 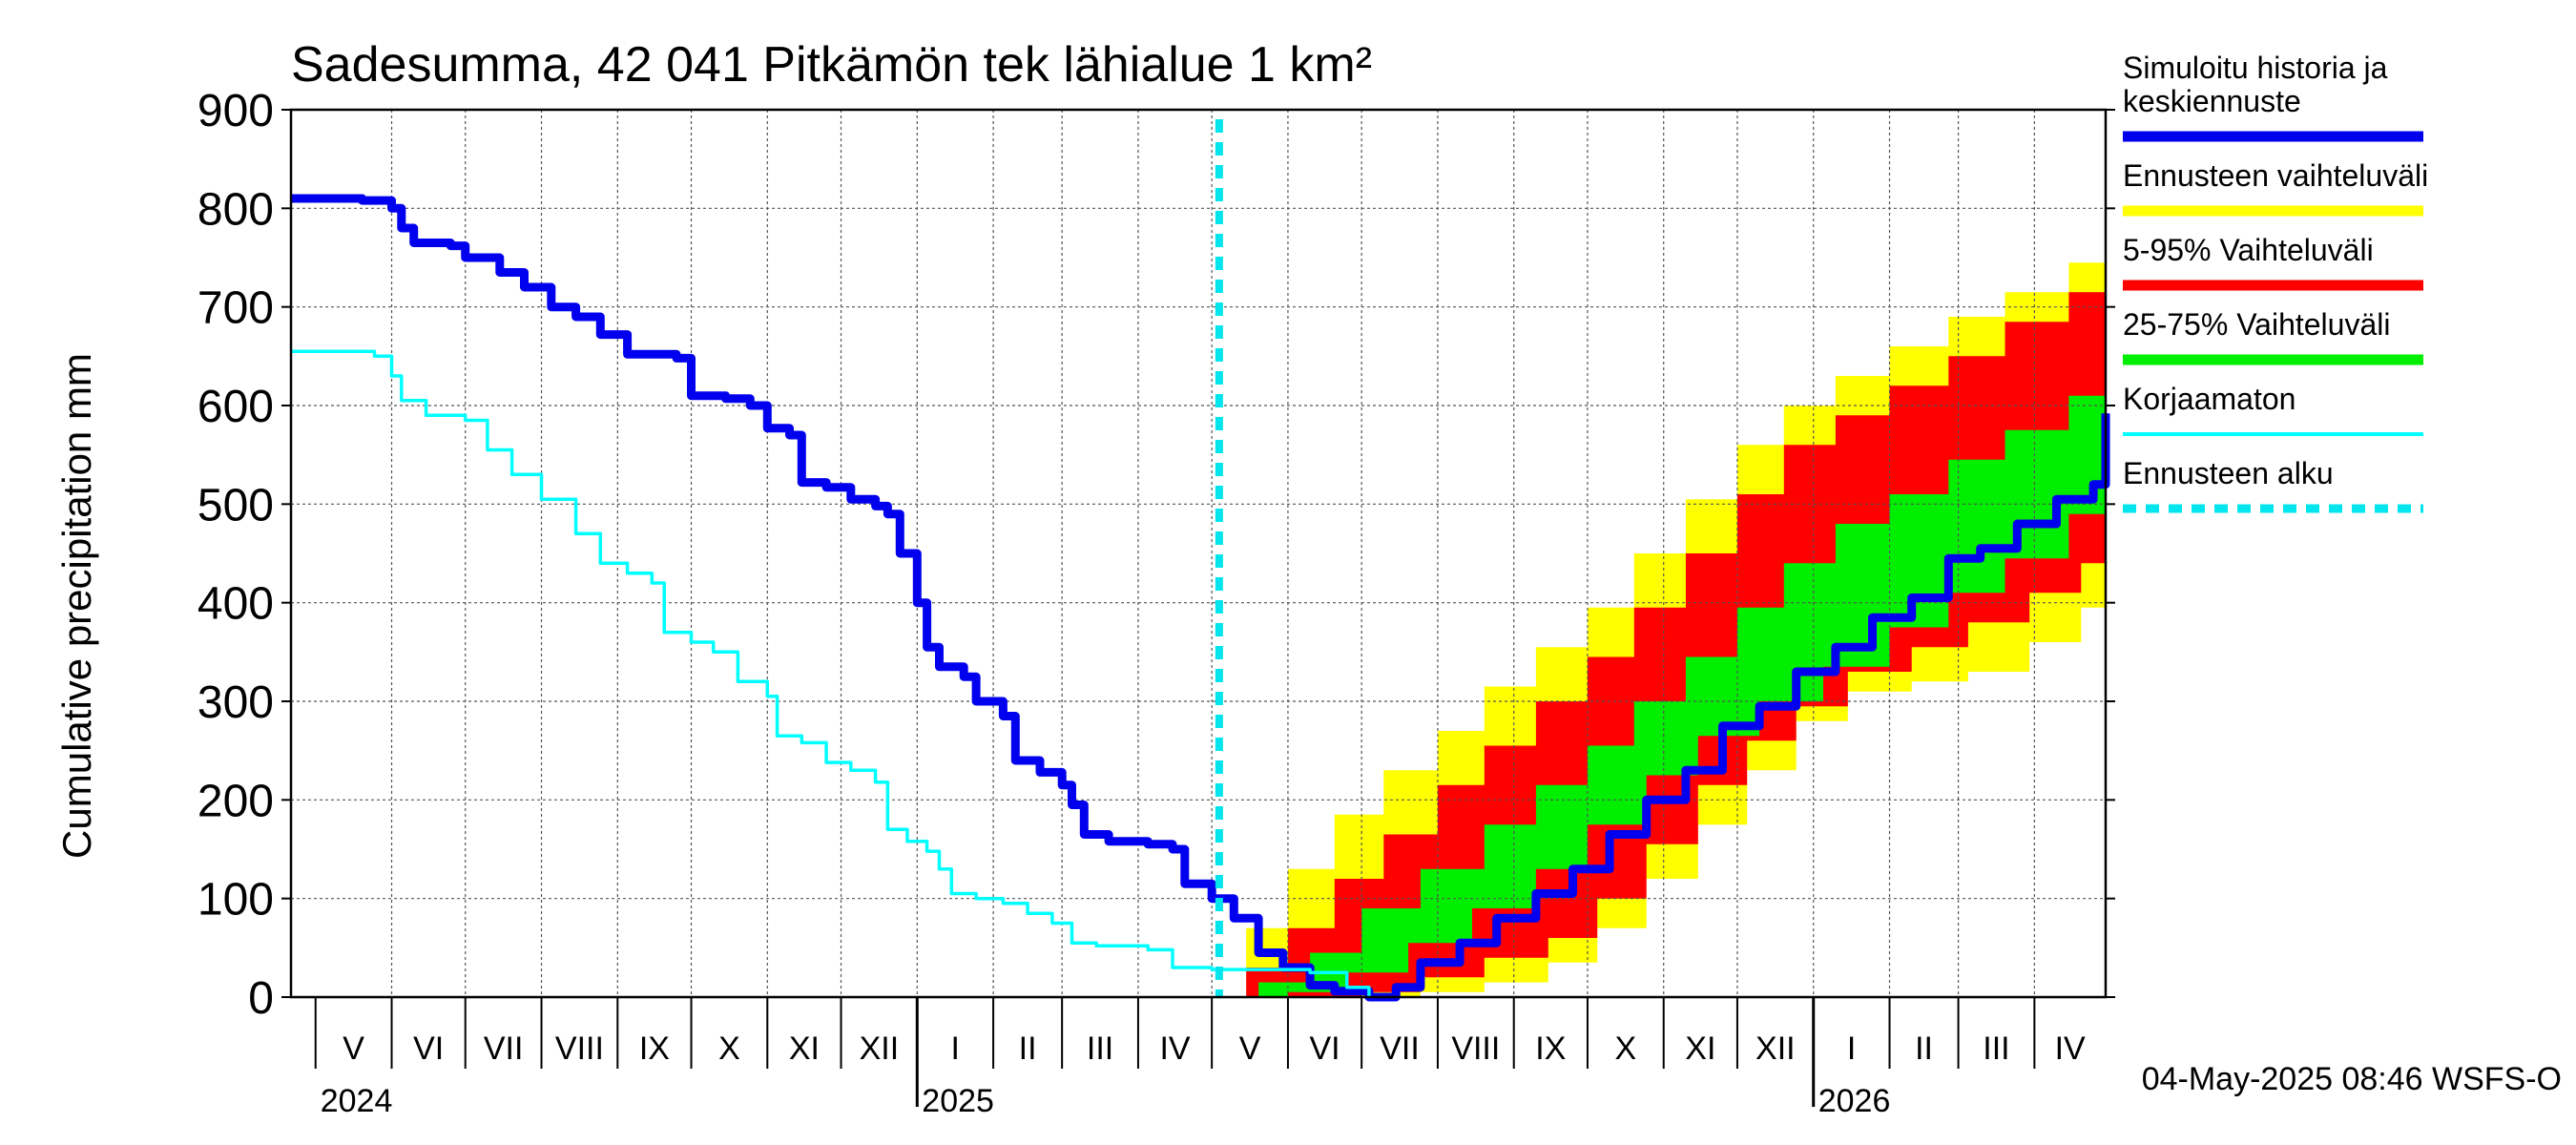 What do you see at coordinates (235, 111) in the screenshot?
I see `y-tick-label: 900` at bounding box center [235, 111].